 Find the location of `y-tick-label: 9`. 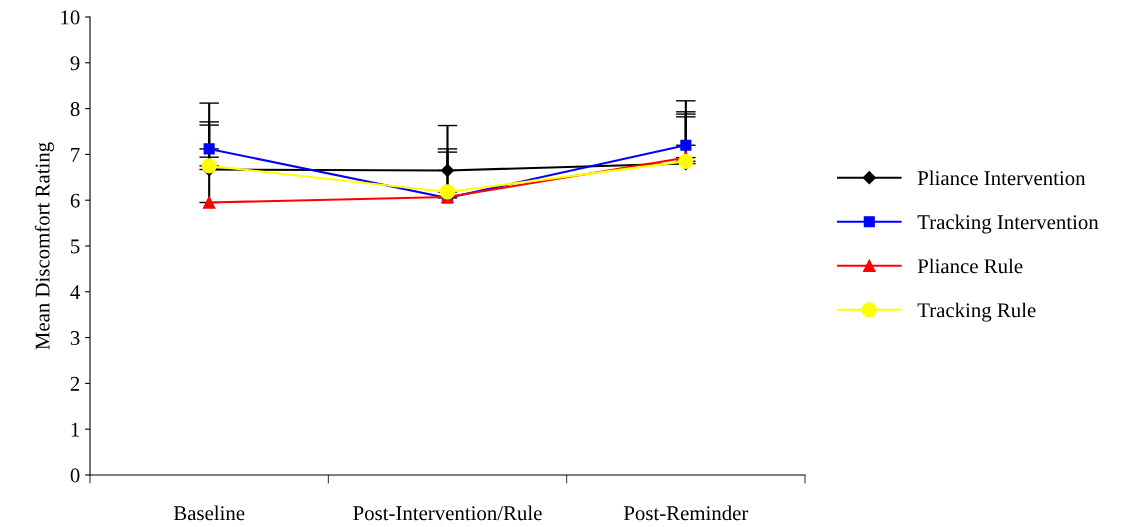

y-tick-label: 9 is located at coordinates (75, 63).